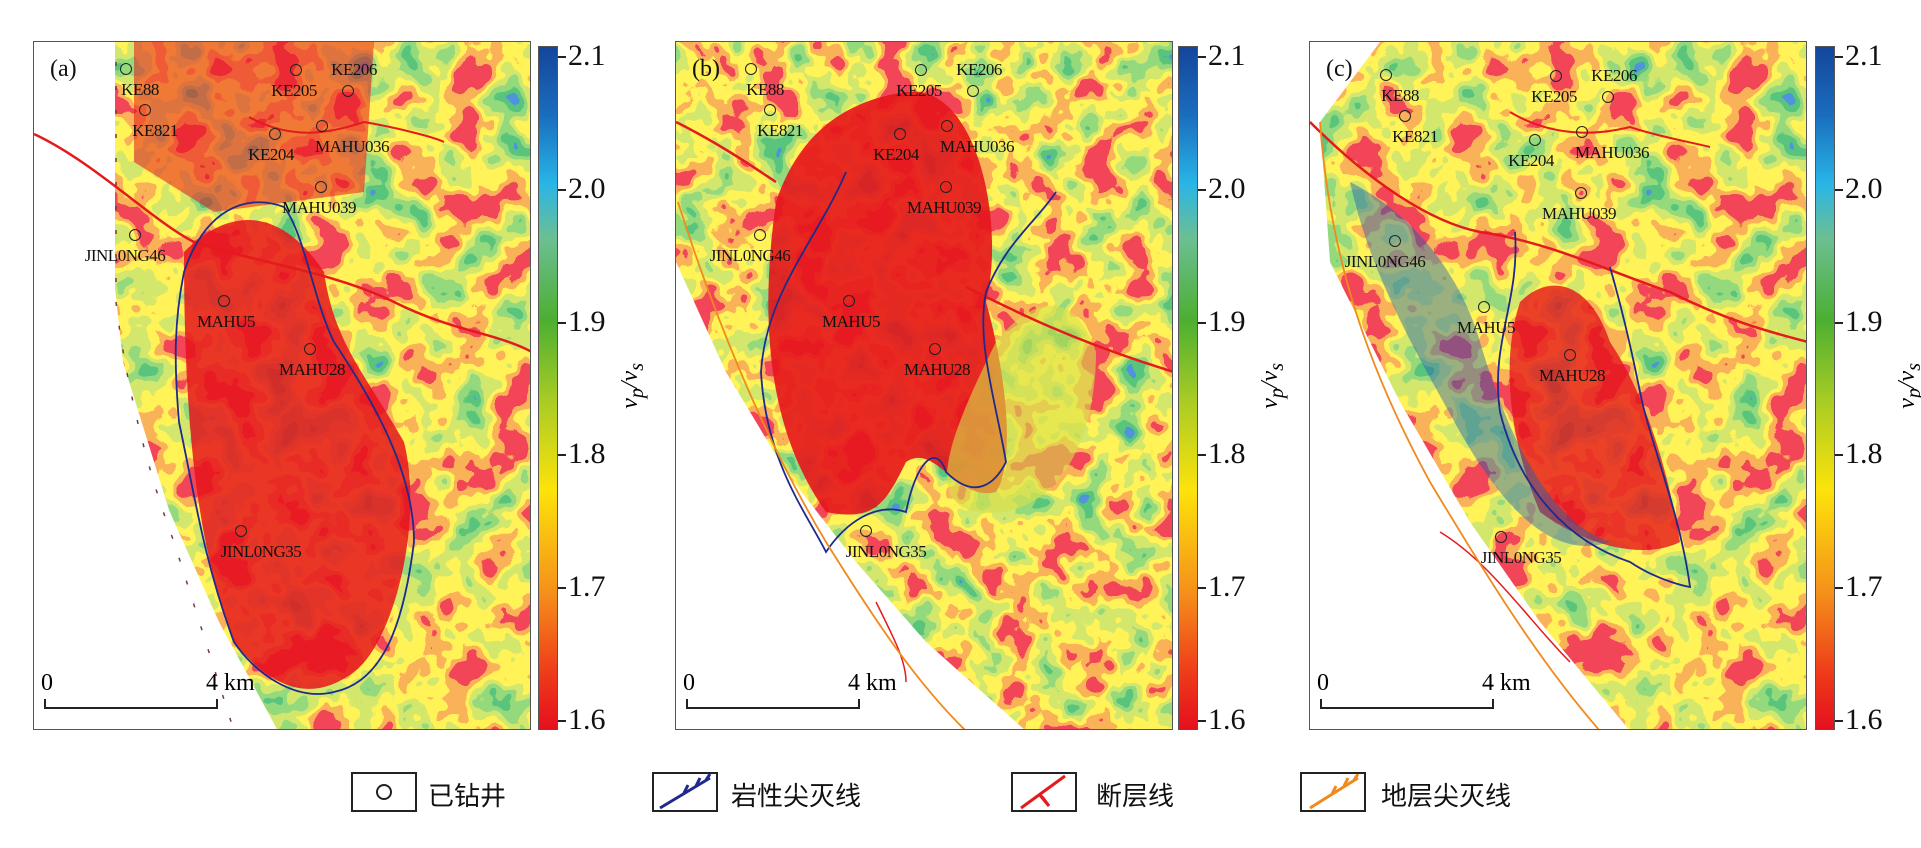  What do you see at coordinates (896, 154) in the screenshot?
I see `well-label: KE204` at bounding box center [896, 154].